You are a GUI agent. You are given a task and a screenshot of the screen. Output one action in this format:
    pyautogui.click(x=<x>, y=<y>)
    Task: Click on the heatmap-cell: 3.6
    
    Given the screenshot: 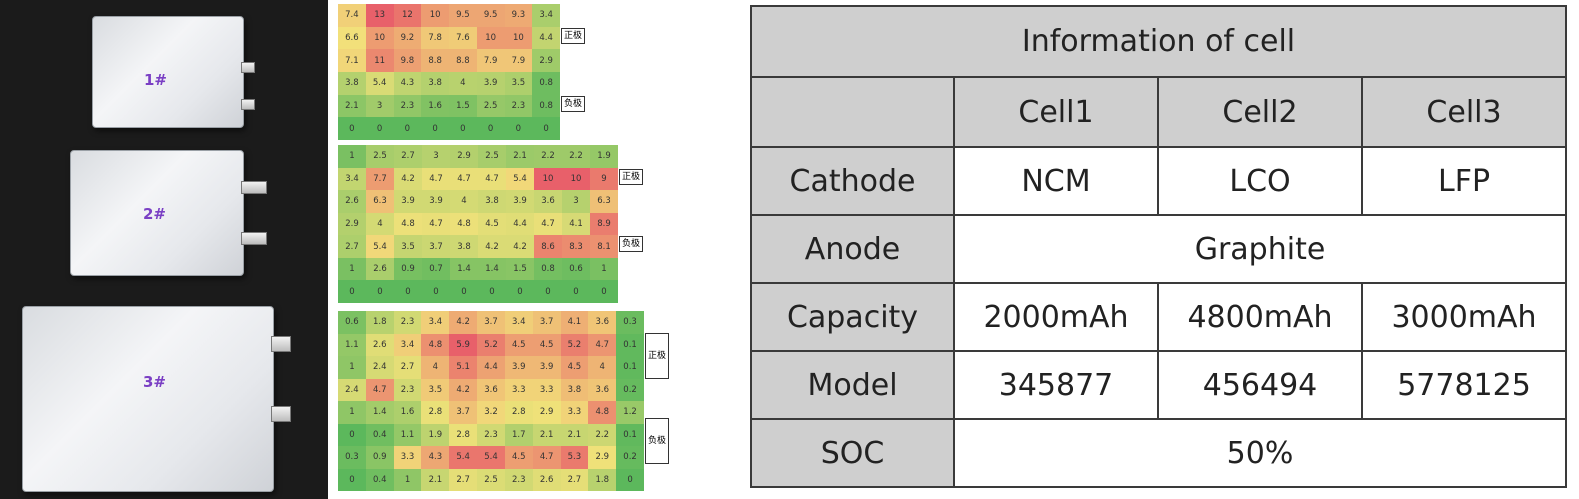 What is the action you would take?
    pyautogui.click(x=602, y=389)
    